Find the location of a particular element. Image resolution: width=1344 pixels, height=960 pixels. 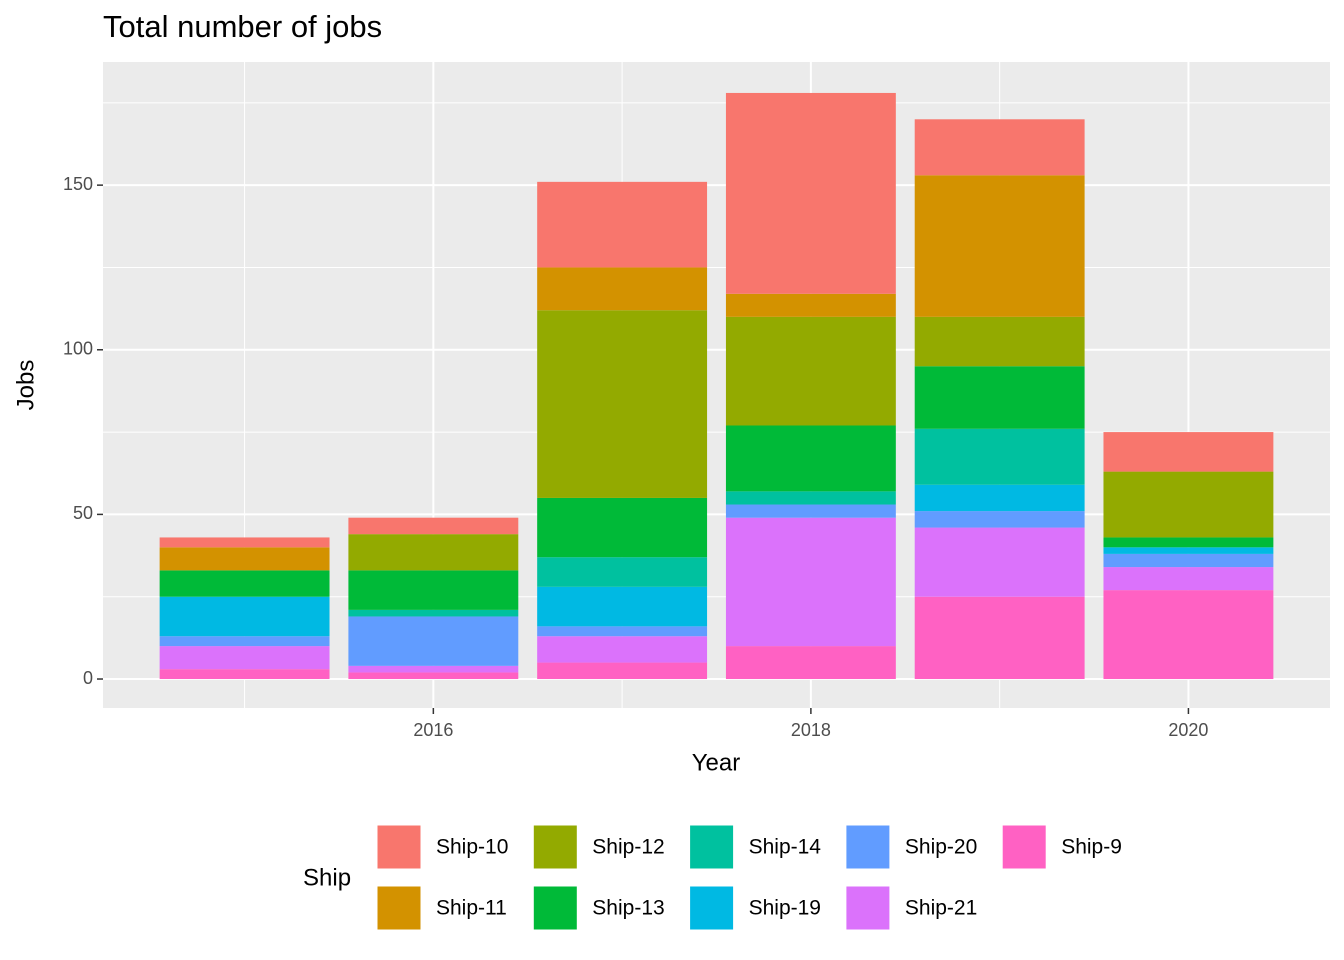

y-tick-label: 50 is located at coordinates (83, 513).